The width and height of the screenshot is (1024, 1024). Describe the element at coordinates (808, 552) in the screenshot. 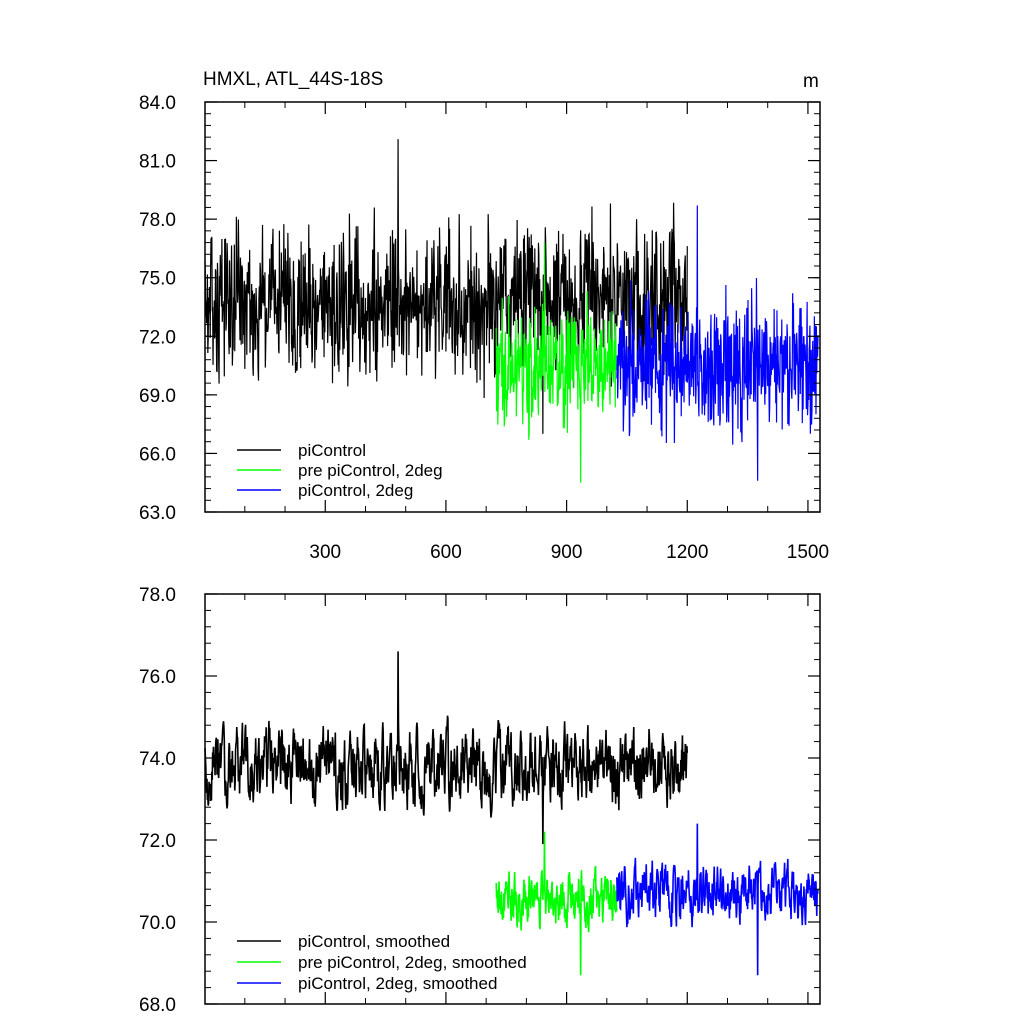

I see `x-tick-label: 1500` at that location.